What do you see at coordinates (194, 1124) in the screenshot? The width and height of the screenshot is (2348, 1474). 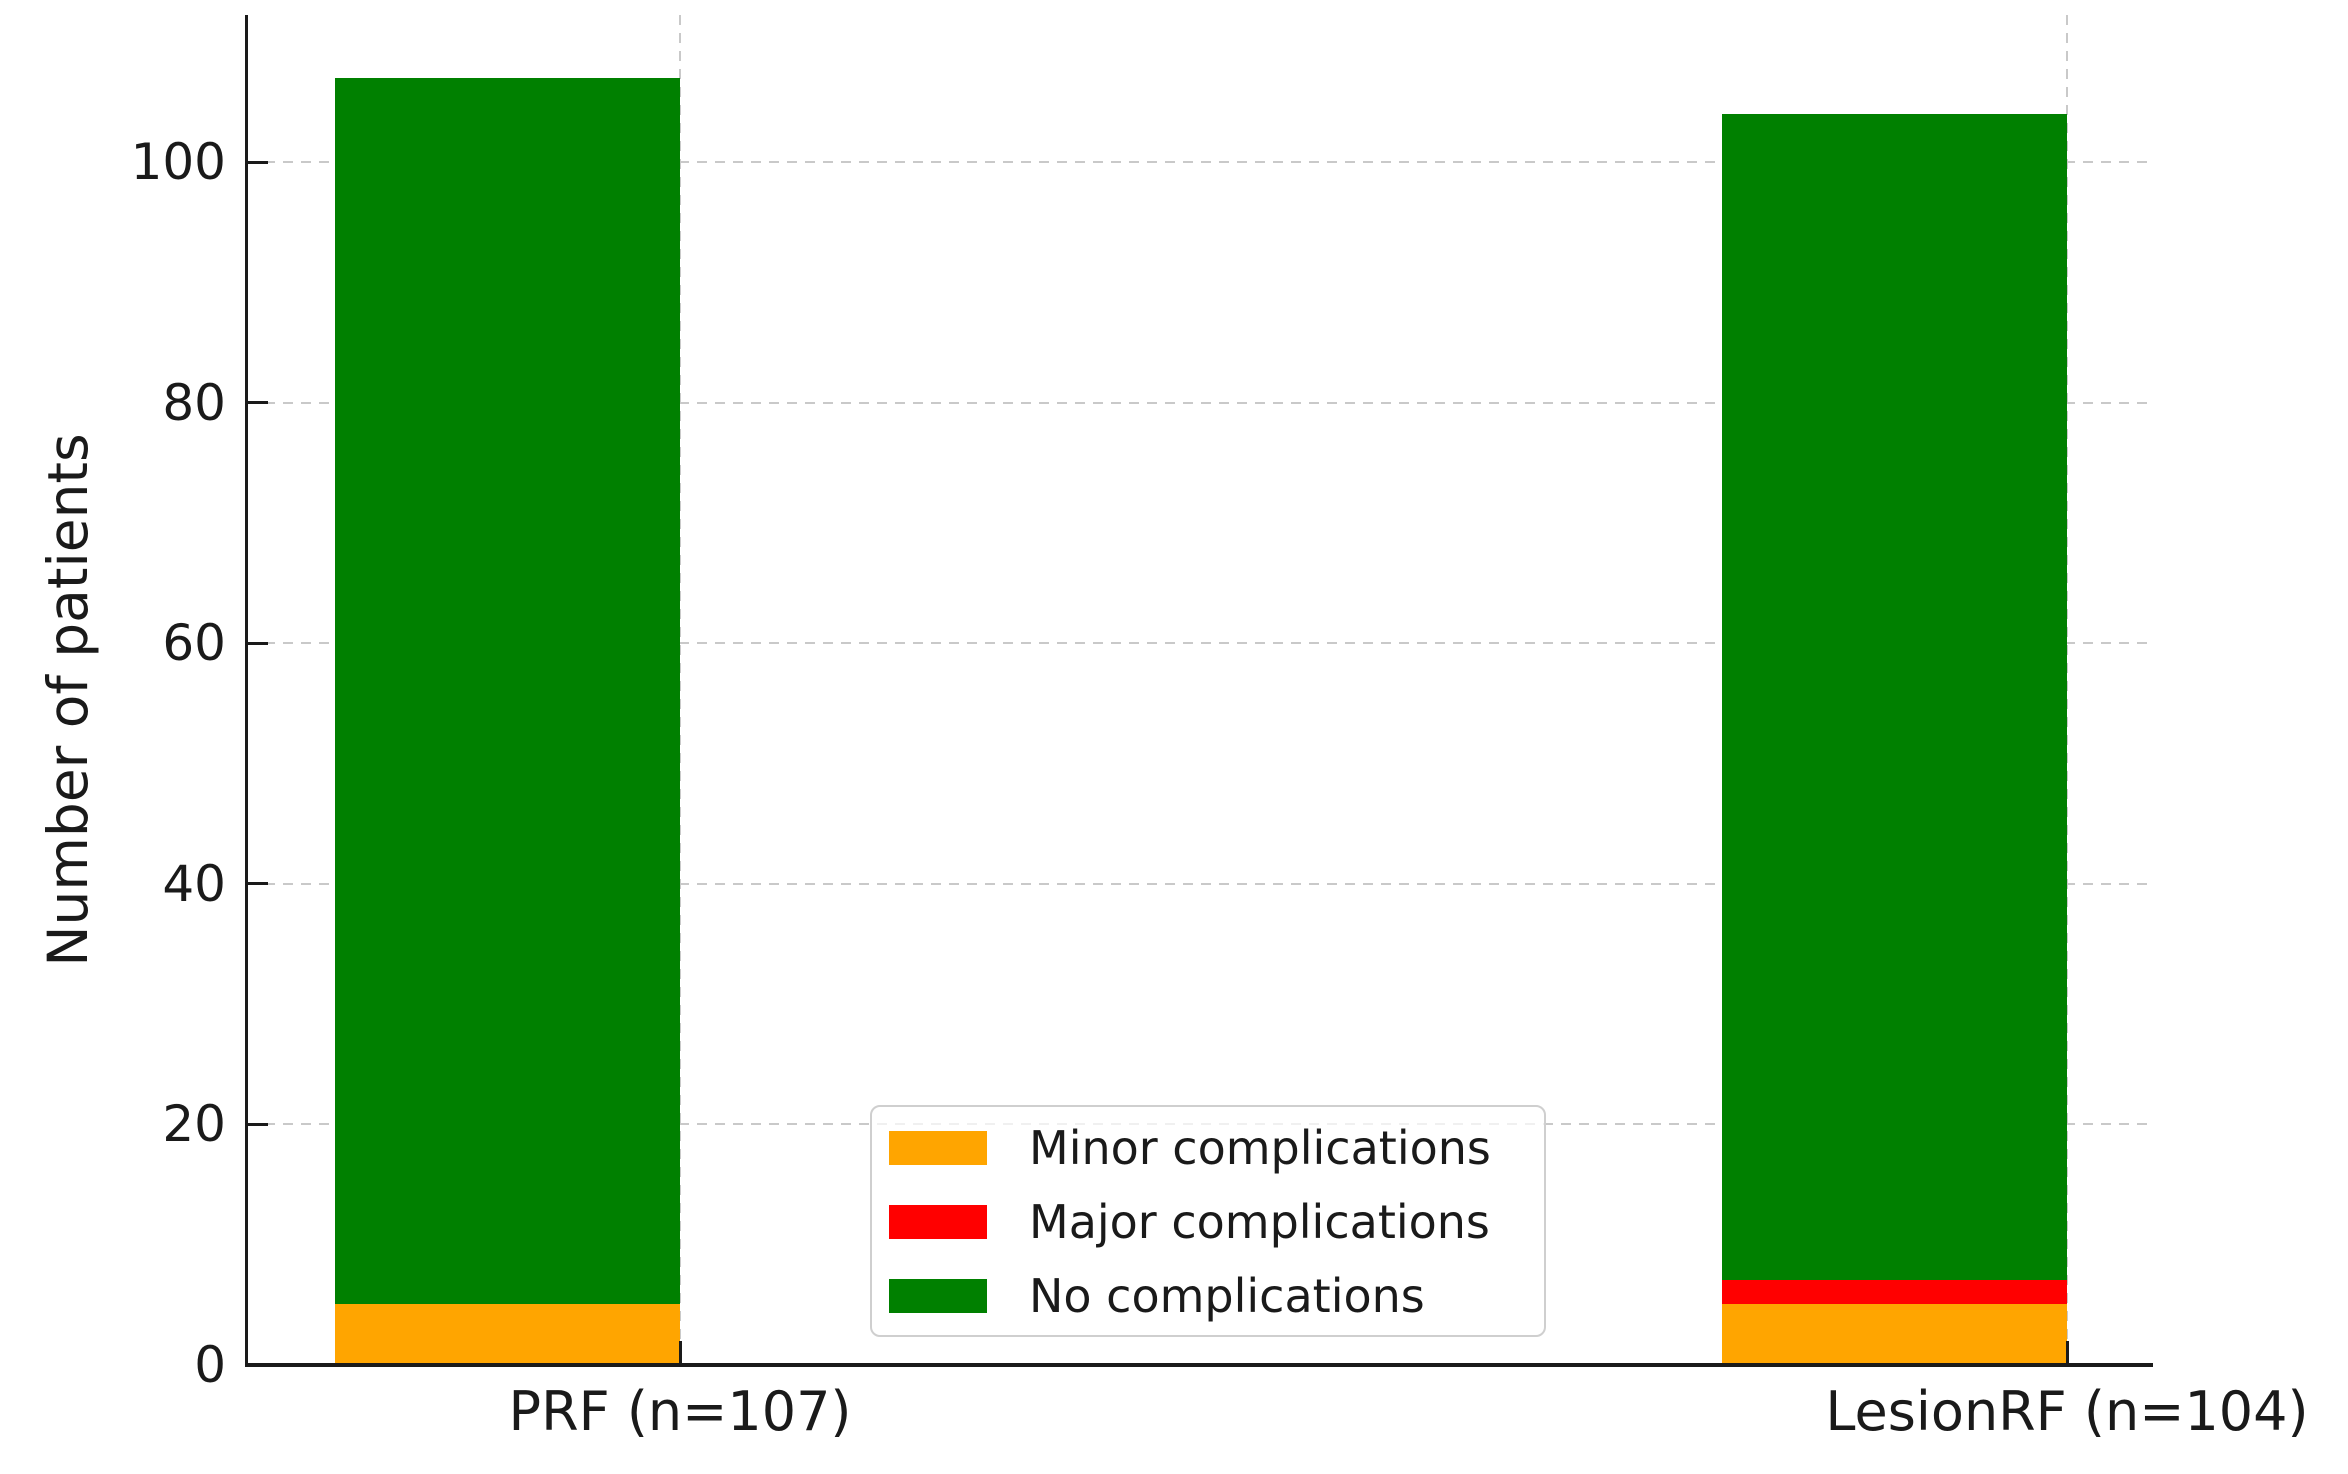 I see `y-tick-label-20: 20` at bounding box center [194, 1124].